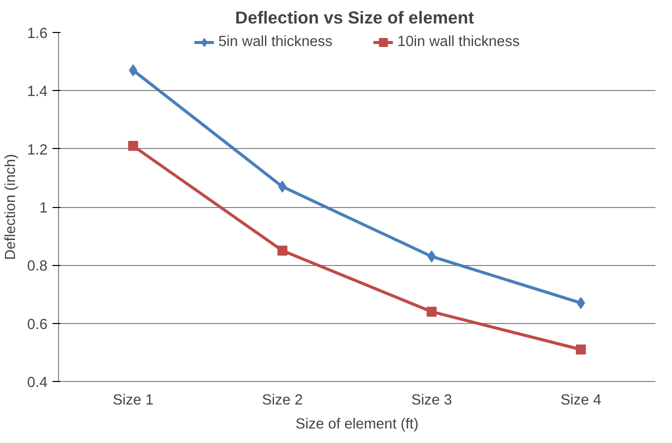 Image resolution: width=672 pixels, height=443 pixels. Describe the element at coordinates (581, 400) in the screenshot. I see `x-tick-label: Size 4` at that location.